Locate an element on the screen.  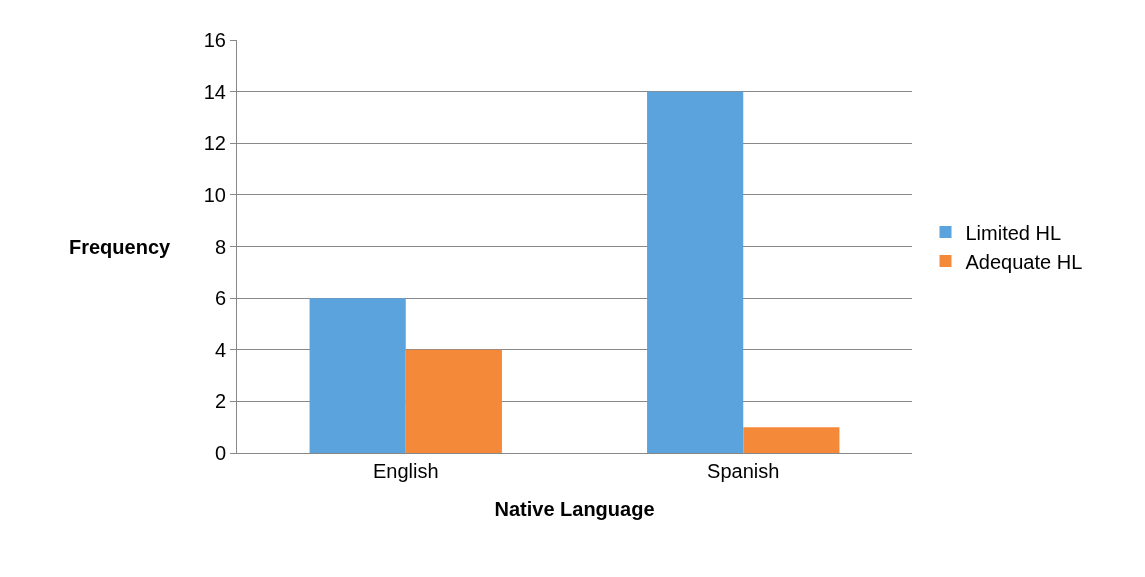
legend-label: Limited HL is located at coordinates (1013, 232).